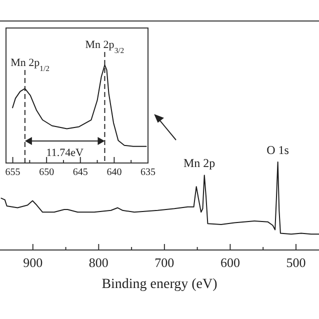 The width and height of the screenshot is (319, 319). I want to click on annotation: Mn 2p, so click(199, 163).